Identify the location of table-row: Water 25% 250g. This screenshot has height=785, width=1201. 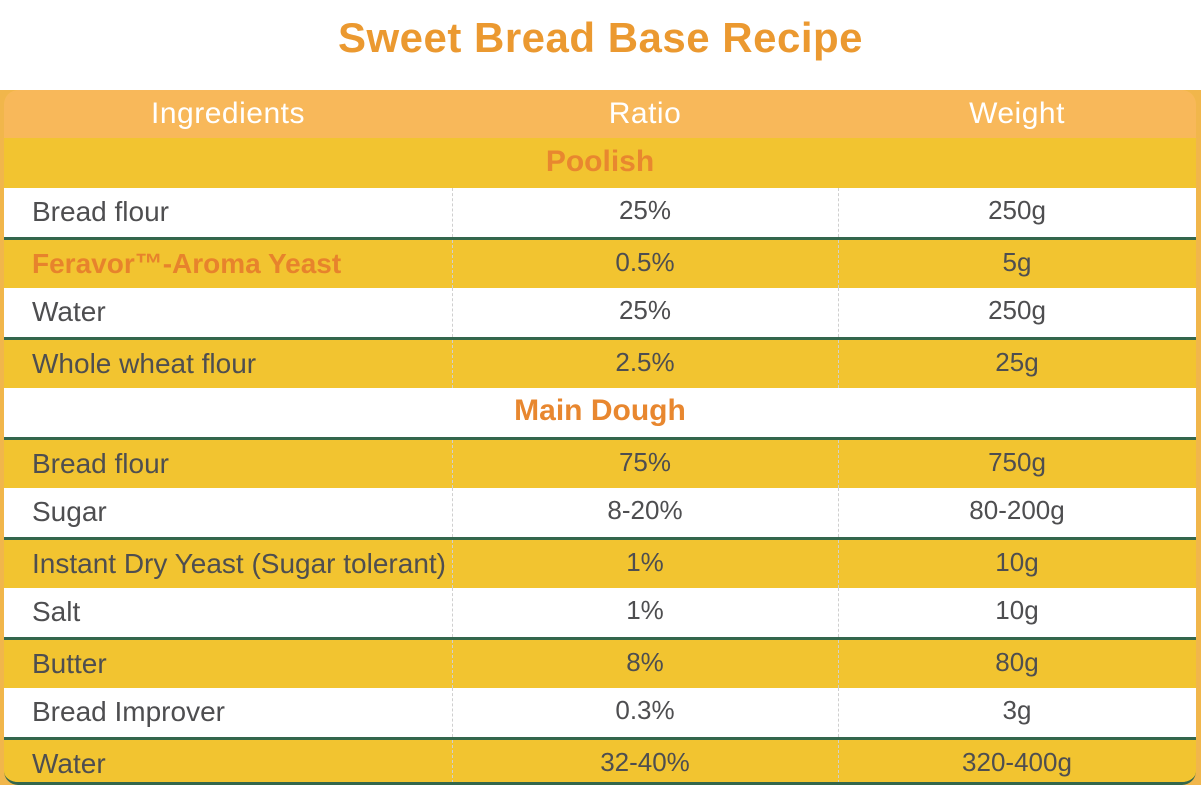
(600, 314).